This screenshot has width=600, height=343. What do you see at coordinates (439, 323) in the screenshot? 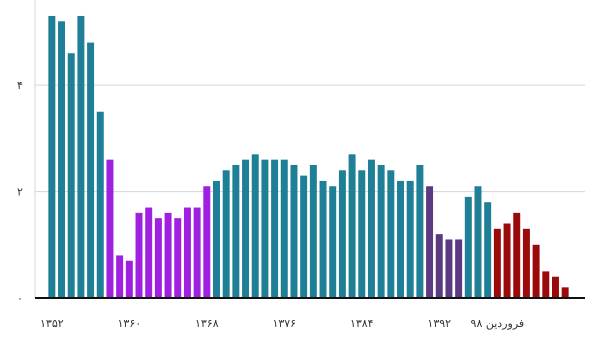
I see `x-tick-label: ۱۳۹۲` at bounding box center [439, 323].